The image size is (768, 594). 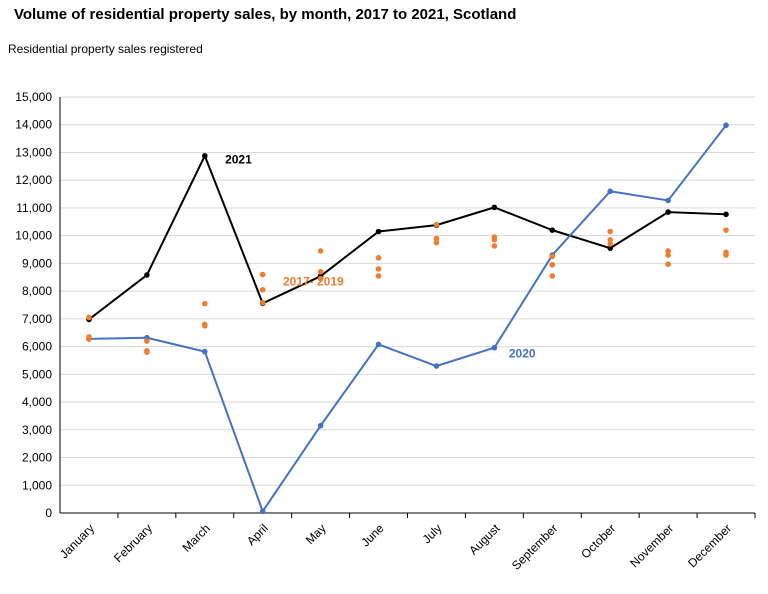 I want to click on y-tick-label: 4,000, so click(x=37, y=402).